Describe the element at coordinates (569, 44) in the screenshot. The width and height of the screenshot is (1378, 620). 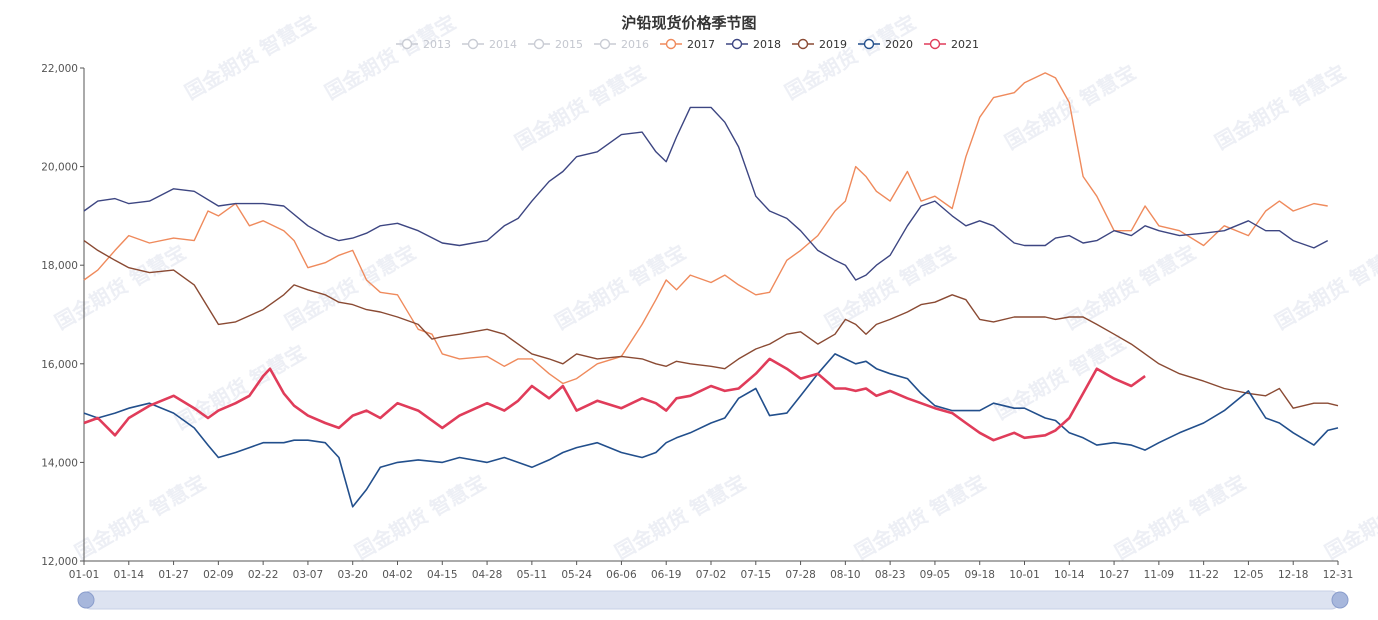
I see `legend-label: 2015` at that location.